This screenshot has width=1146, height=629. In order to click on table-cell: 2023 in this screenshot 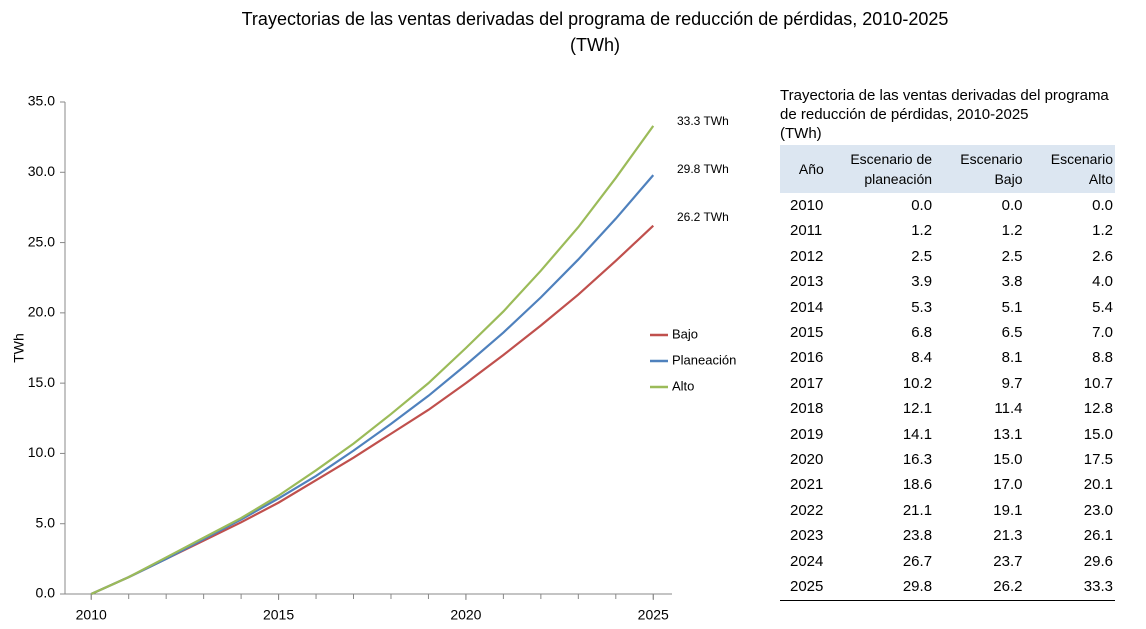, I will do `click(807, 536)`.